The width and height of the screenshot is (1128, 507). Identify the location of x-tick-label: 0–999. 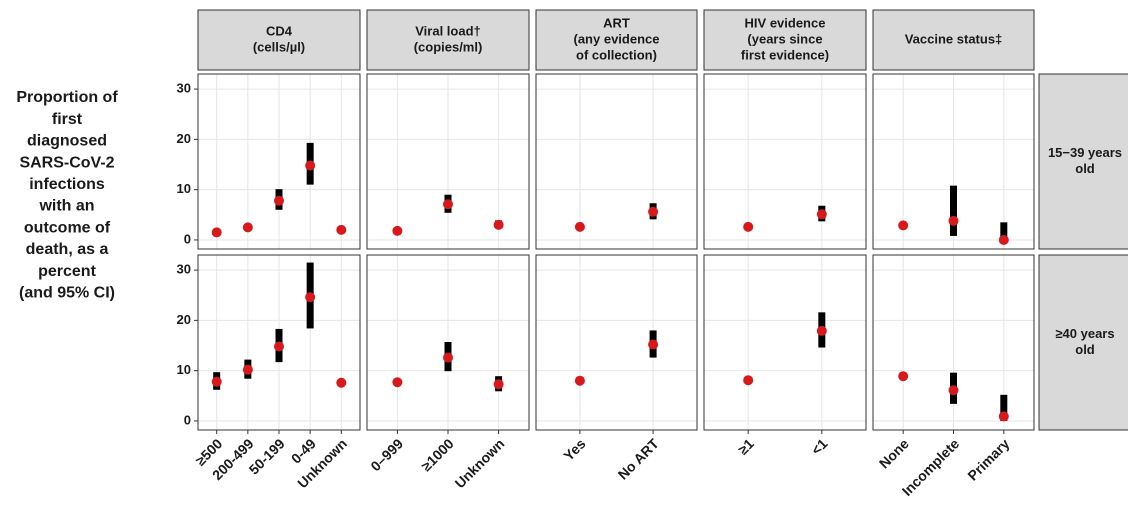
(386, 454).